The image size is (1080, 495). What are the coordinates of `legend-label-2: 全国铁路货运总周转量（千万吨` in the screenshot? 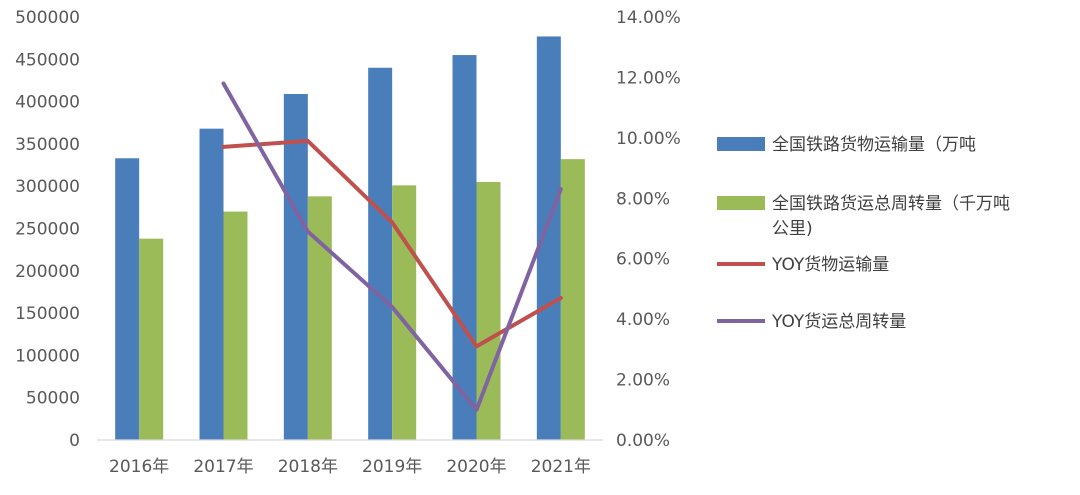 It's located at (891, 204).